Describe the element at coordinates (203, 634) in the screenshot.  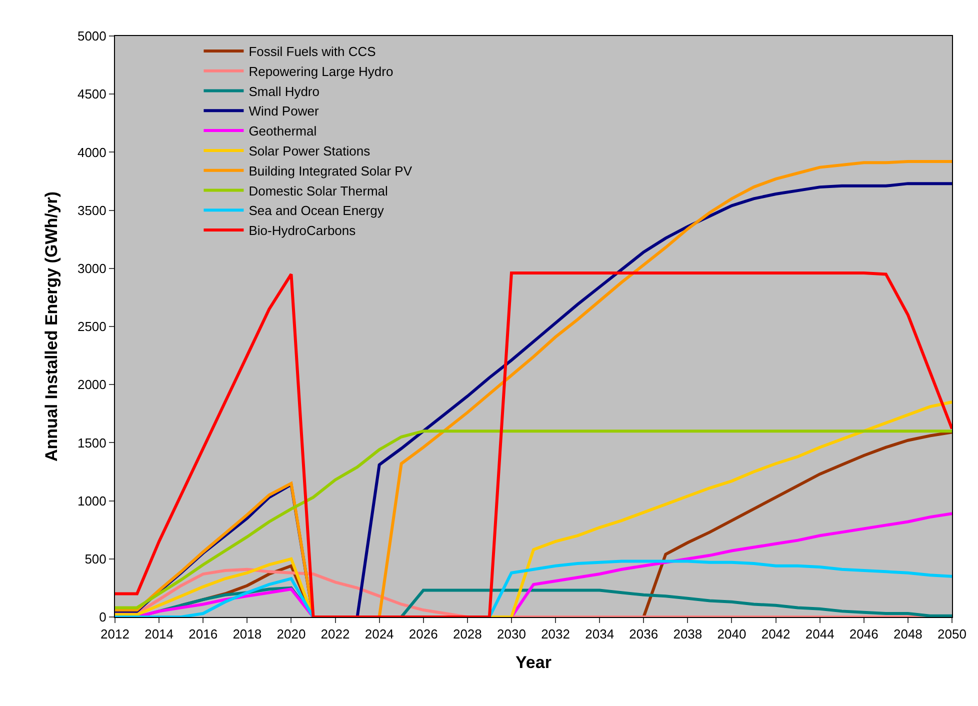
I see `x-tick-label: 2016` at that location.